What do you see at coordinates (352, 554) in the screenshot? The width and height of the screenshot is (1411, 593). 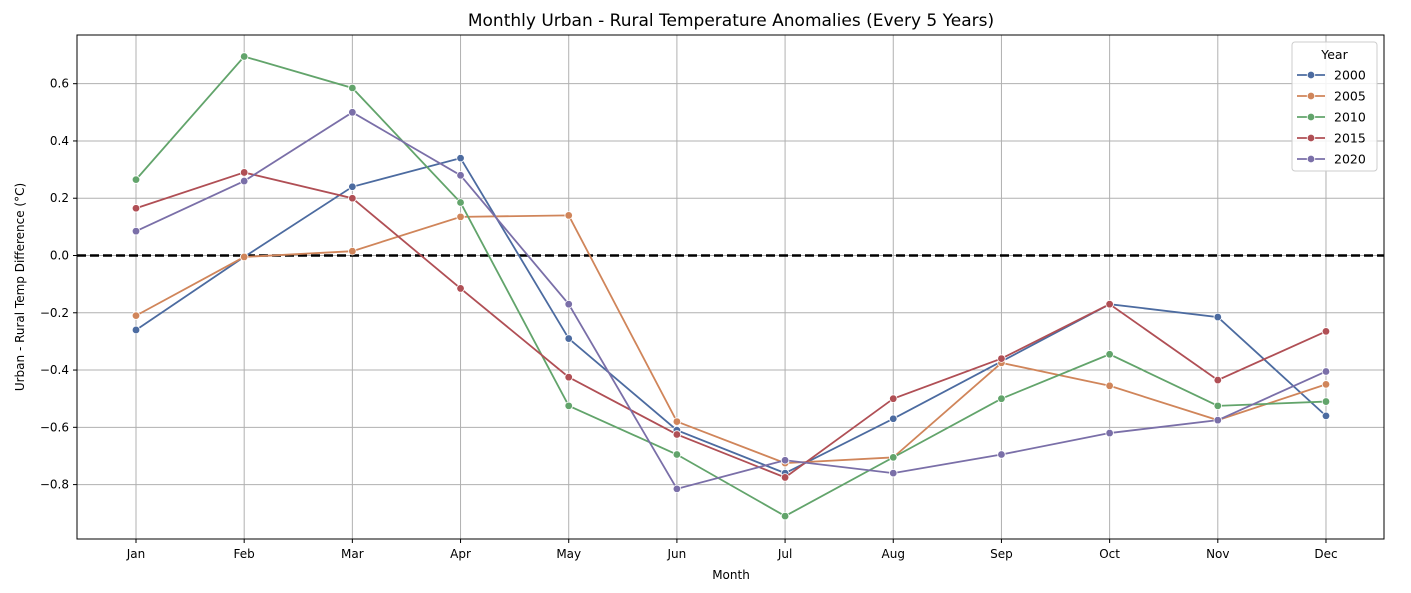 I see `x-tick-label: Mar` at bounding box center [352, 554].